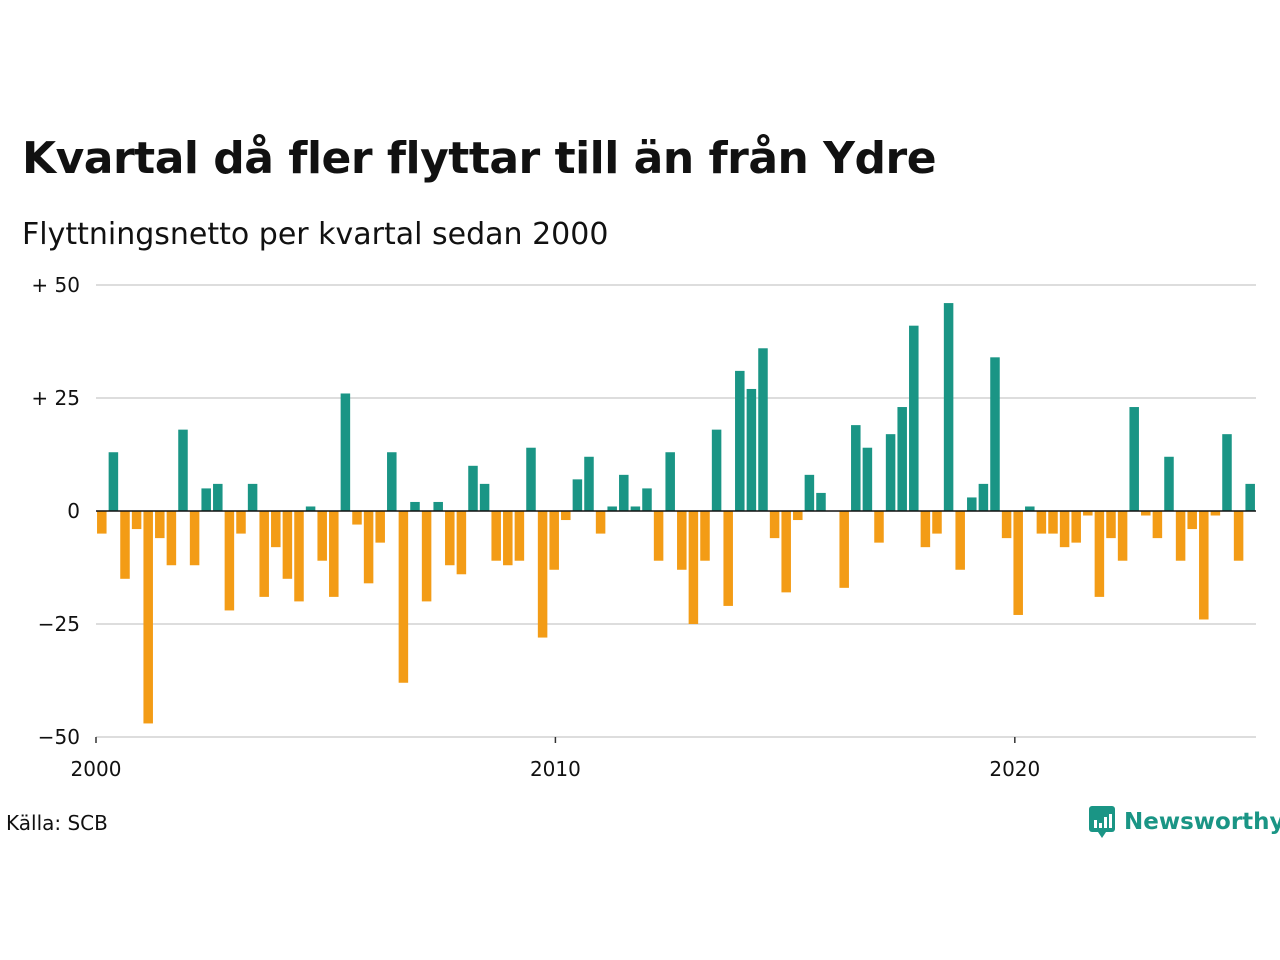  I want to click on brand-logo: Newsworthy, so click(1184, 822).